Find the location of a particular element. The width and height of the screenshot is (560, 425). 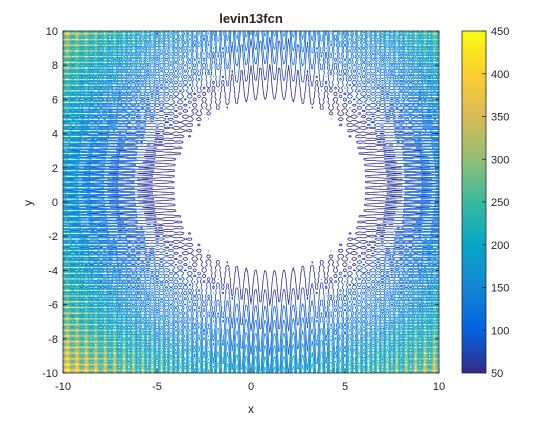

x-tick-label: 10 is located at coordinates (439, 387).